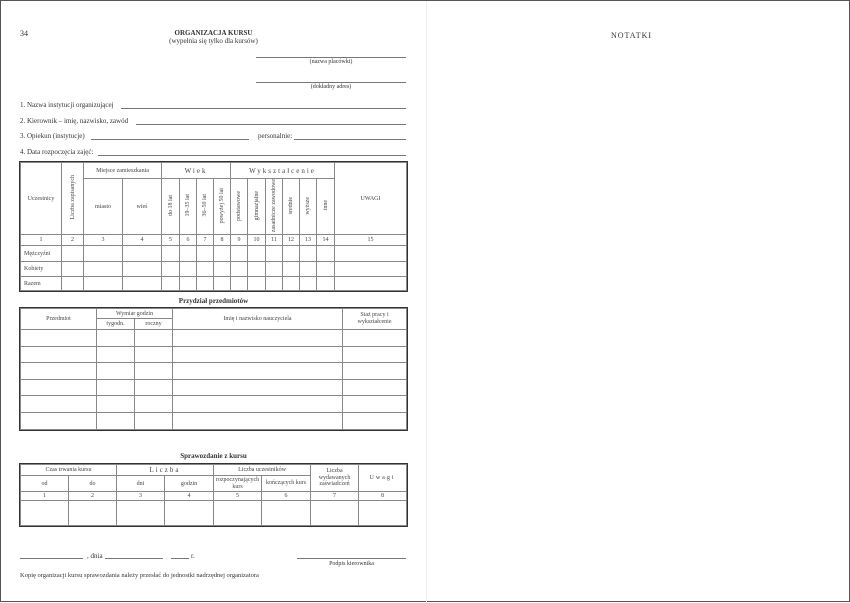  I want to click on header-zaswiad: Liczba wydawanych zaświadczeń, so click(335, 478).